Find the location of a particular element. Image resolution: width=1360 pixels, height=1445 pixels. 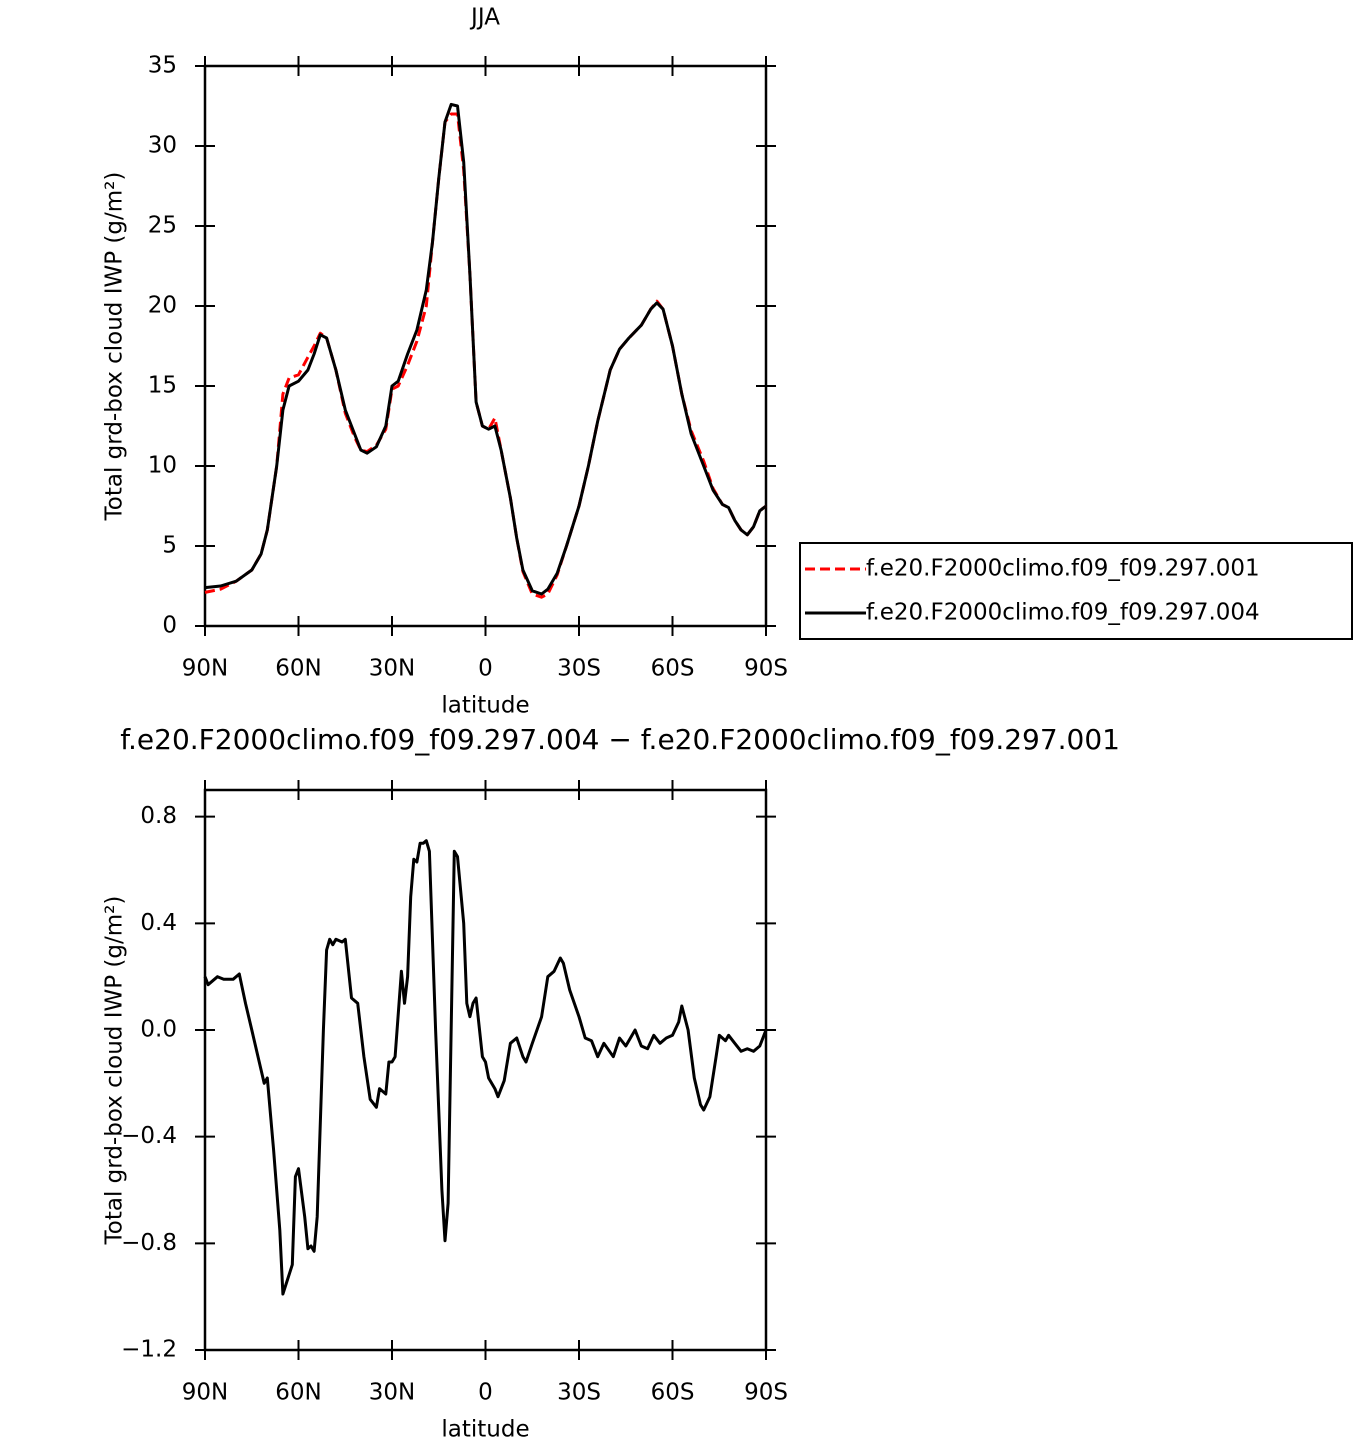

y-tick-label: 20 is located at coordinates (162, 306).